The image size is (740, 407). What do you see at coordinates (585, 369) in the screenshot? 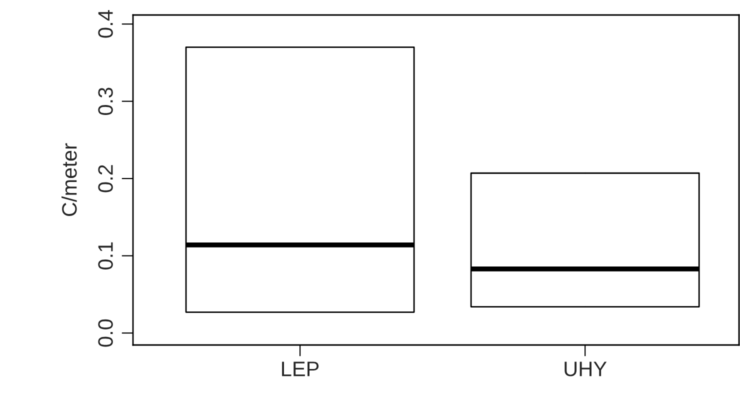
I see `x-tick-label: UHY` at bounding box center [585, 369].